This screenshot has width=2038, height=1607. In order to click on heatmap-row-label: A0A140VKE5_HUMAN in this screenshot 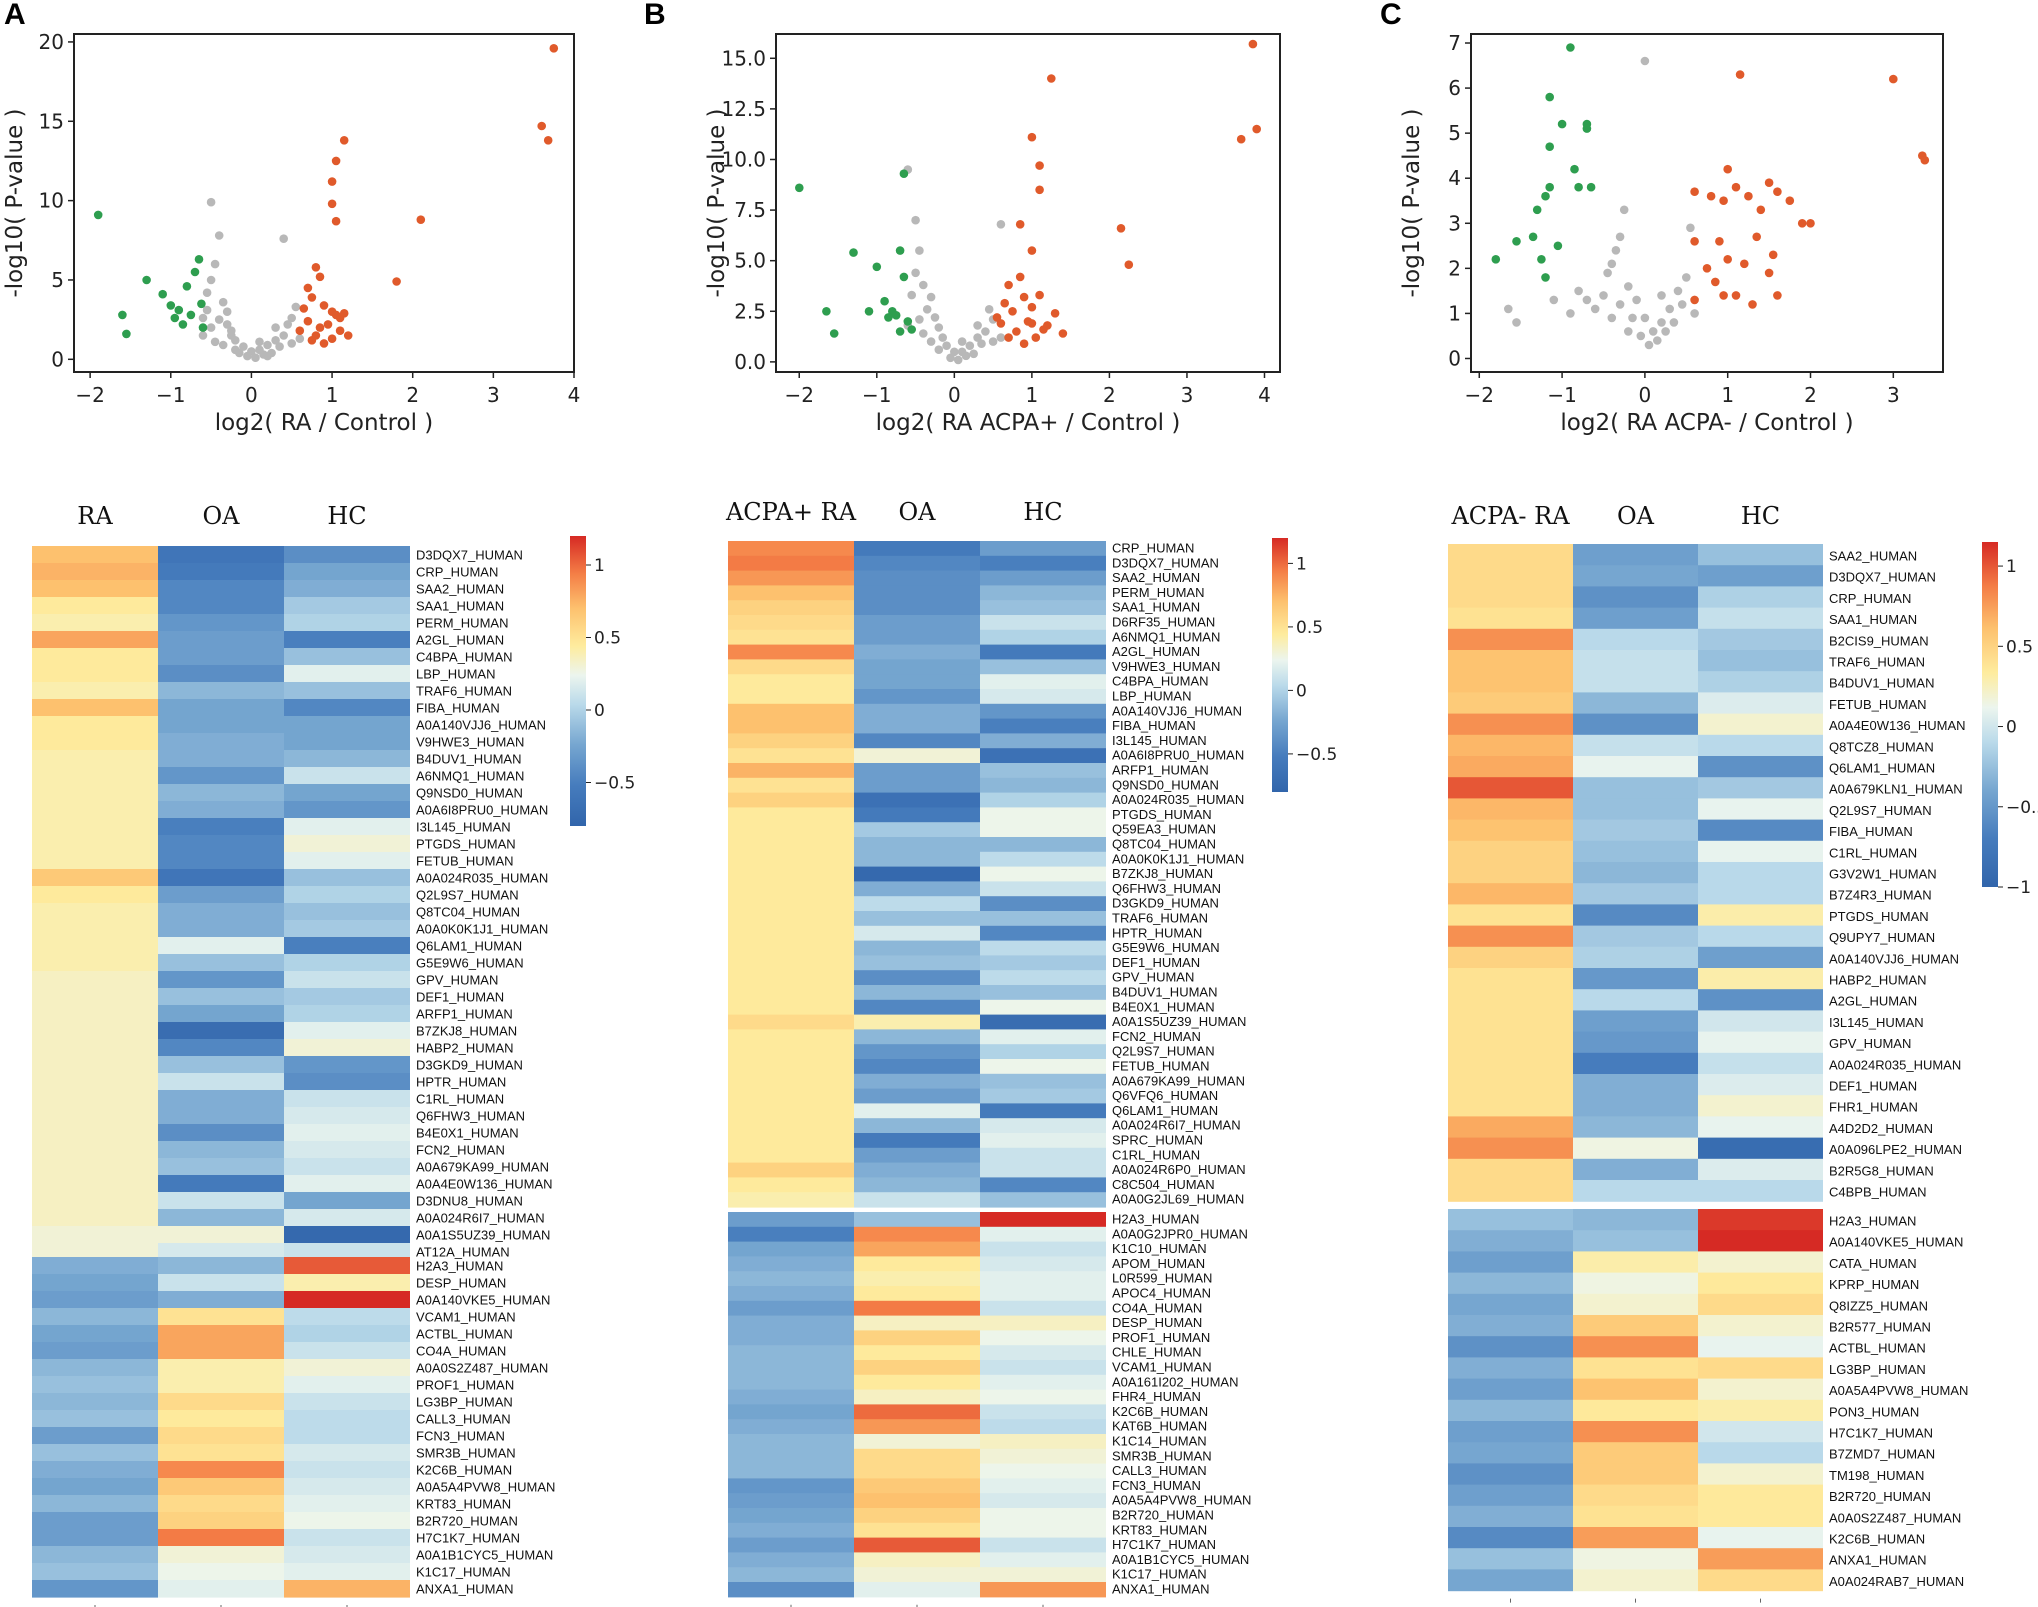, I will do `click(1896, 1242)`.